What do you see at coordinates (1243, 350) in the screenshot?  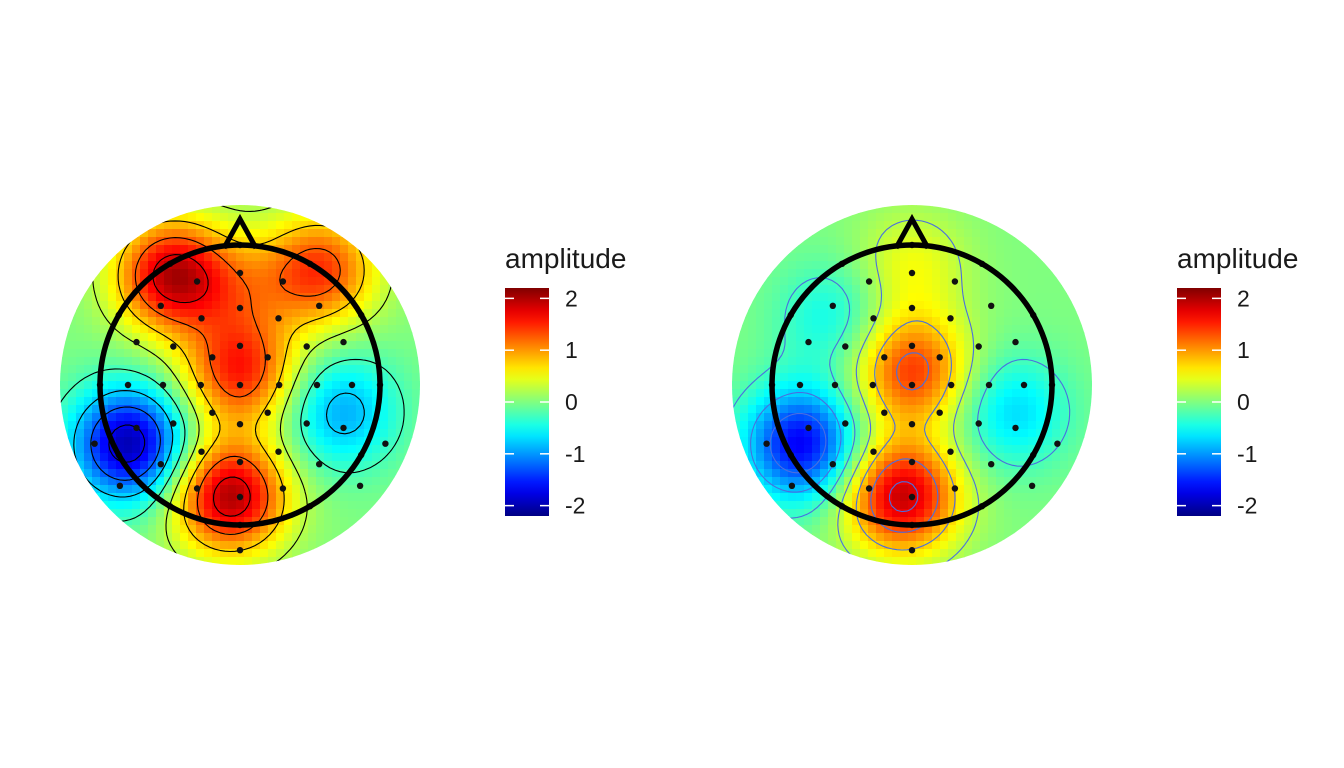 I see `colorbar-tick-label: 1` at bounding box center [1243, 350].